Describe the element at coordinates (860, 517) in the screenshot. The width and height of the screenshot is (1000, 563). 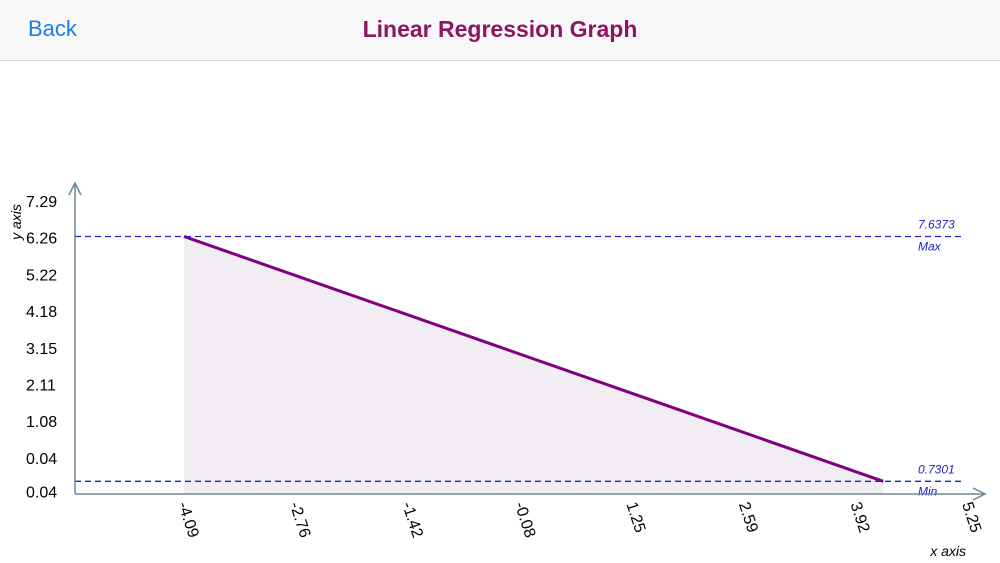
I see `x-tick-label: 3.92` at that location.